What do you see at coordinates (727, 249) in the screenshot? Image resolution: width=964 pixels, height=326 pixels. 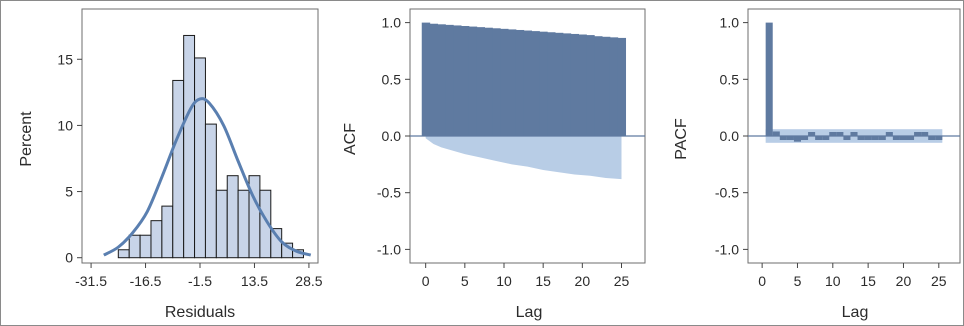 I see `pacf-ytick-label: -1.0` at bounding box center [727, 249].